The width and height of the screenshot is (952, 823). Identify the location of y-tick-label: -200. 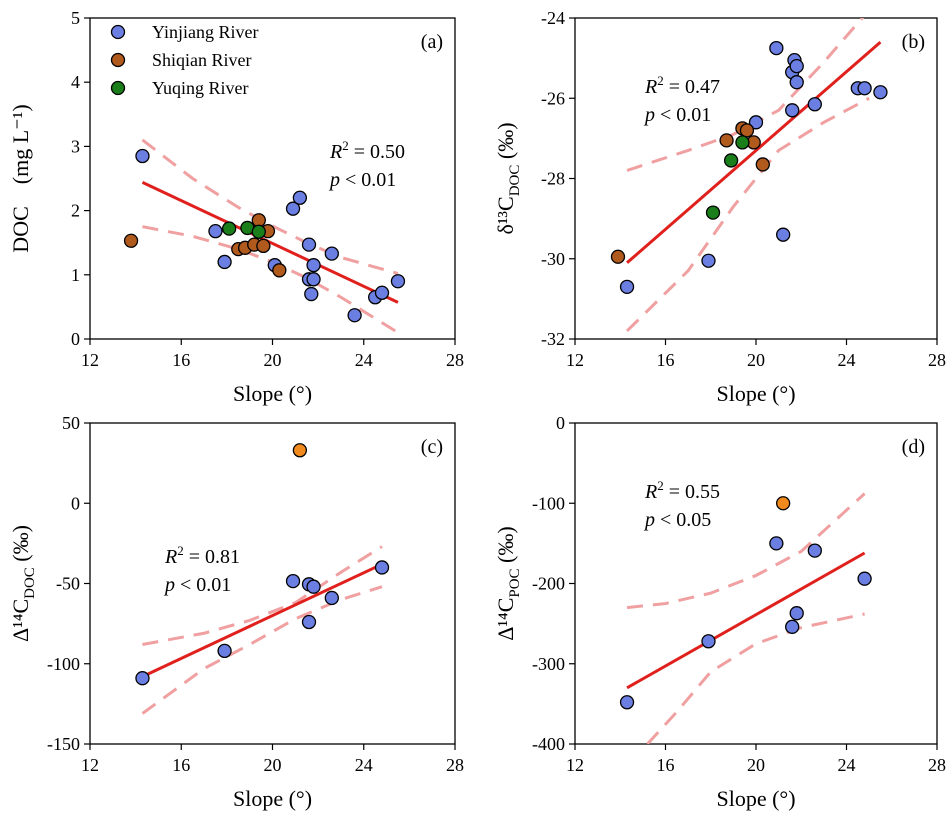
(548, 584).